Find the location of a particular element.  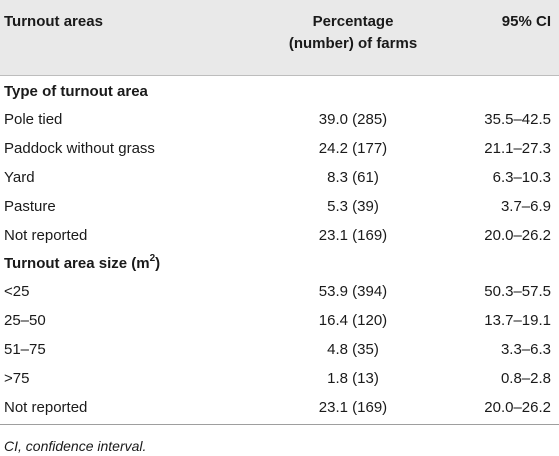

row-ci: 50.3–57.5 is located at coordinates (517, 291).